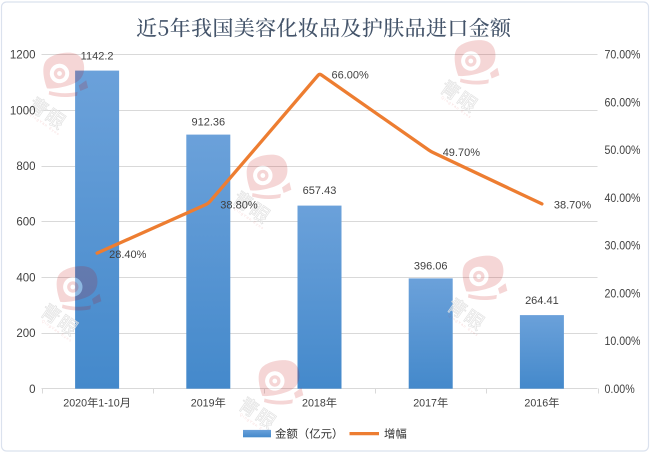  What do you see at coordinates (25, 167) in the screenshot?
I see `svg-text: 800` at bounding box center [25, 167].